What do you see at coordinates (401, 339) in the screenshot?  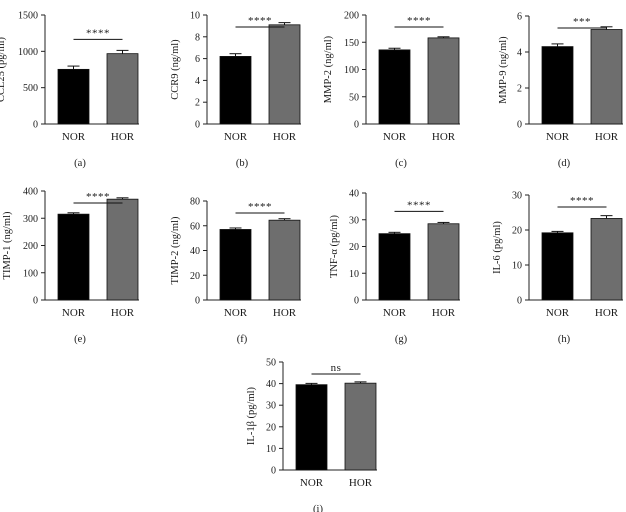 I see `panel-tag: (g)` at bounding box center [401, 339].